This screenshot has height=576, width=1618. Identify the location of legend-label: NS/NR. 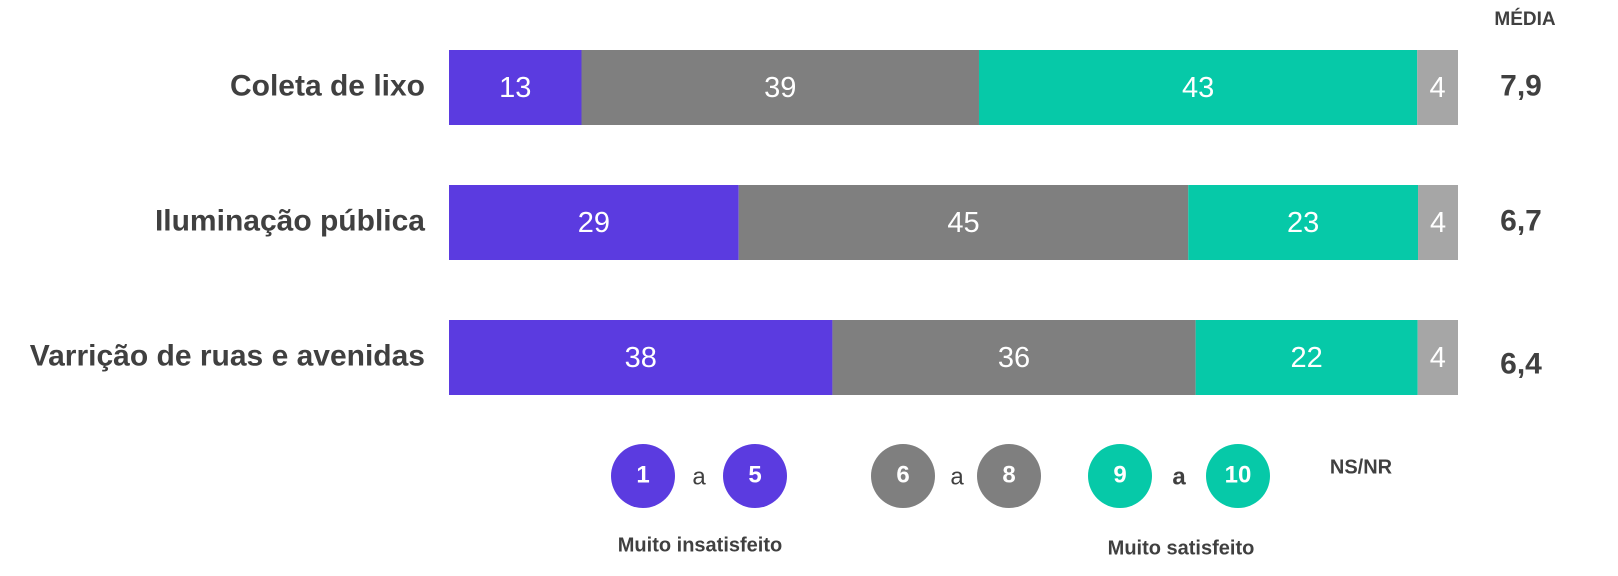
(1361, 467).